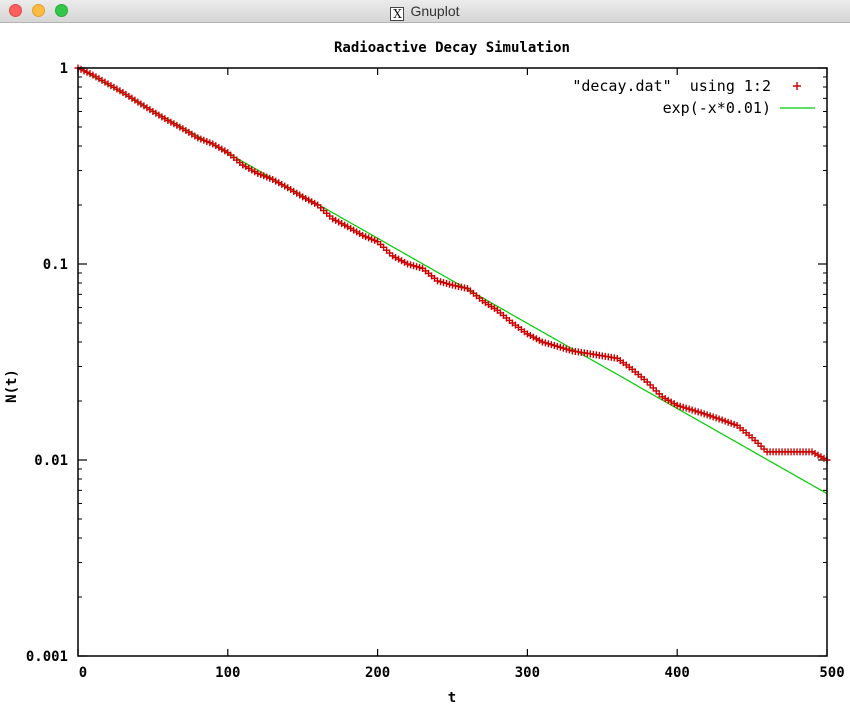 This screenshot has height=706, width=850. What do you see at coordinates (693, 97) in the screenshot?
I see `legend: "decay.dat" using 1:2 exp(-x*0.01)` at bounding box center [693, 97].